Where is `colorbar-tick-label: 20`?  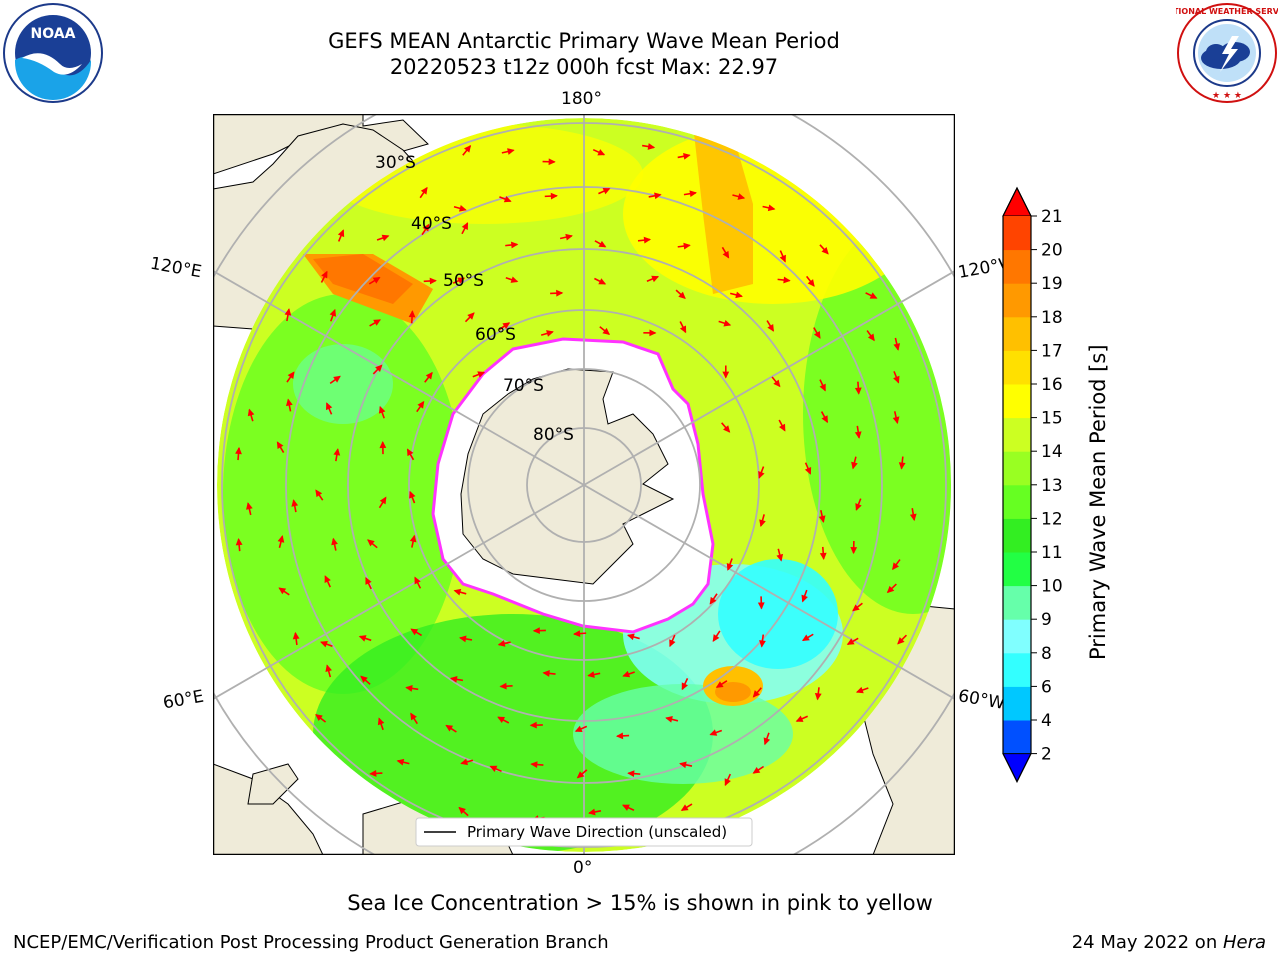
colorbar-tick-label: 20 is located at coordinates (1052, 251).